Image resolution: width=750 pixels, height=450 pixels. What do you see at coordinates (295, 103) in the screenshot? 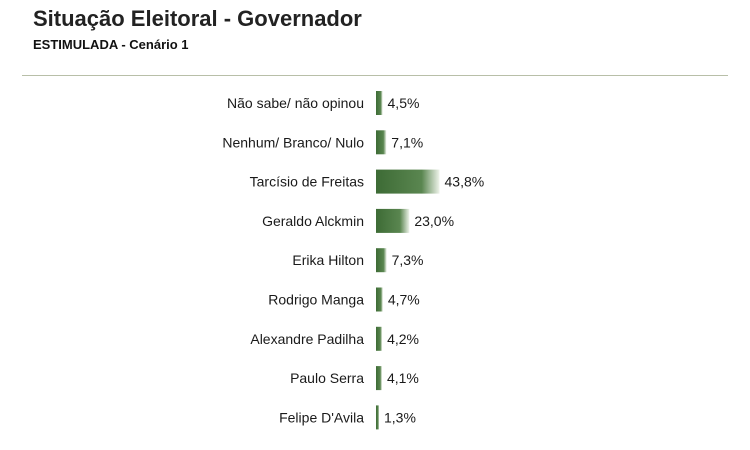
I see `category-label: Não sabe/ não opinou` at bounding box center [295, 103].